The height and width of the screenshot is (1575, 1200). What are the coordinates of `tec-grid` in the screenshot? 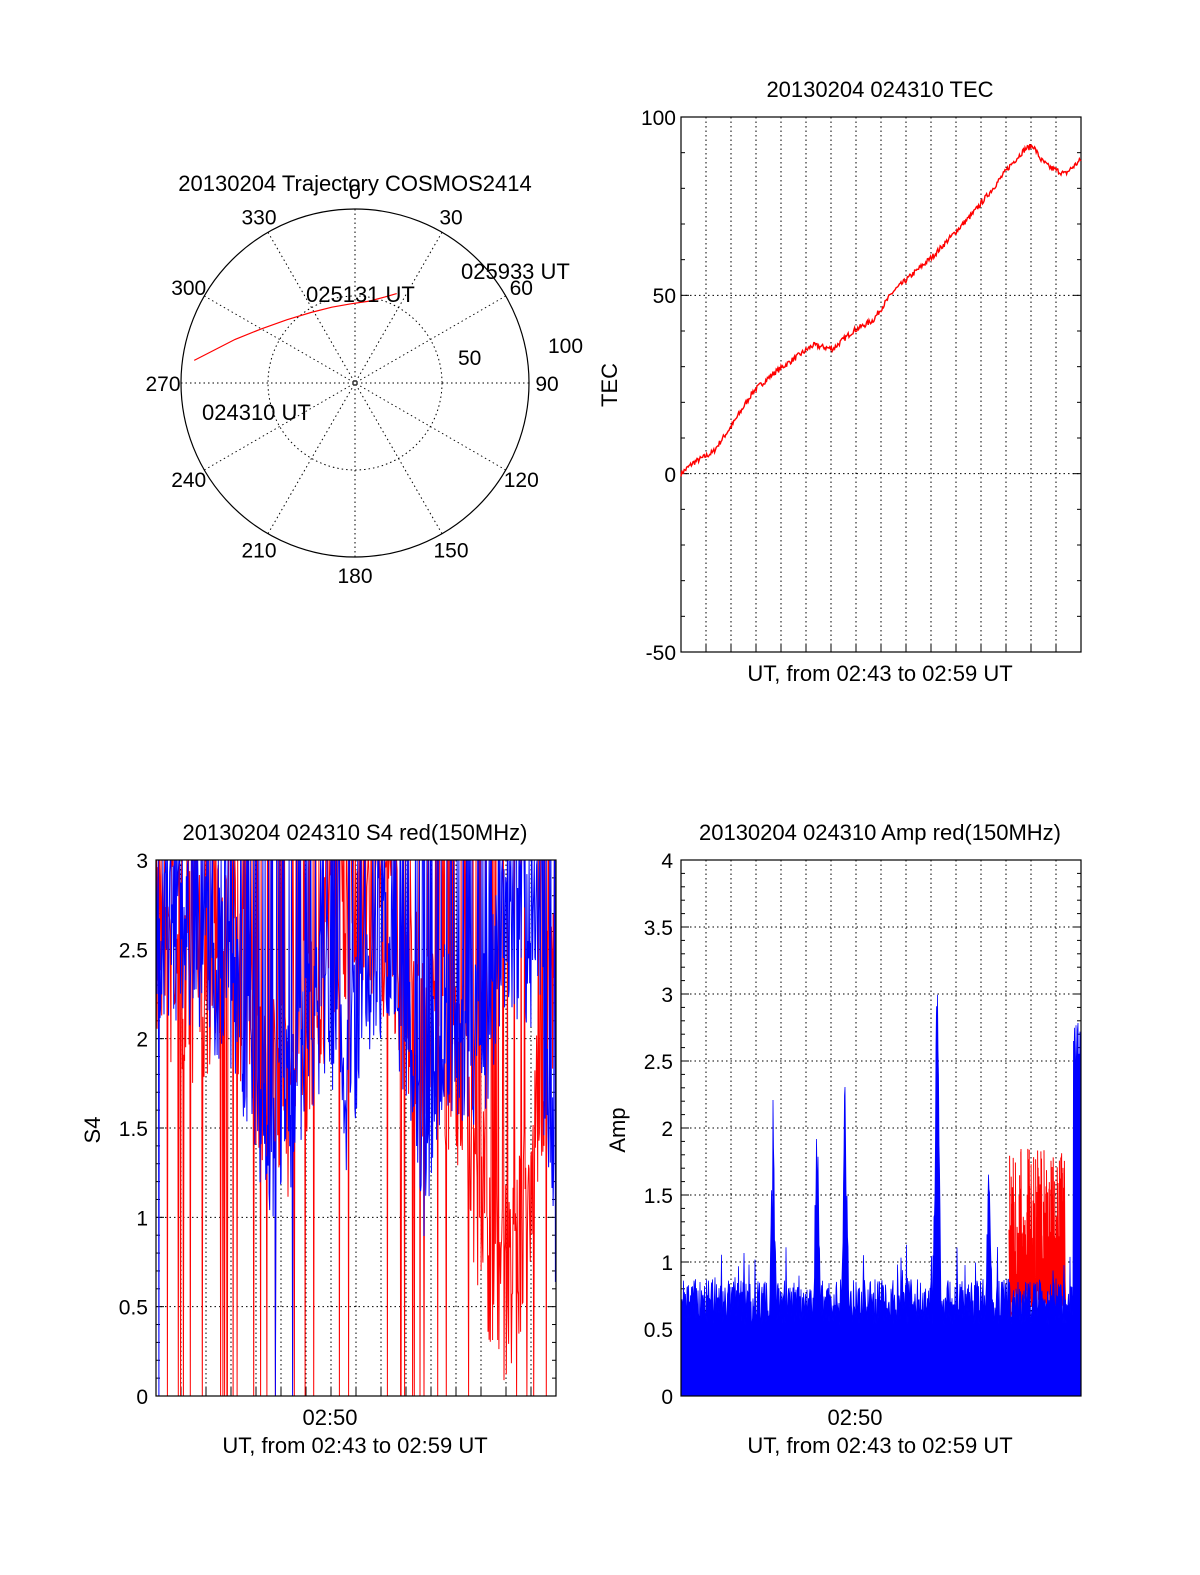 It's located at (881, 384).